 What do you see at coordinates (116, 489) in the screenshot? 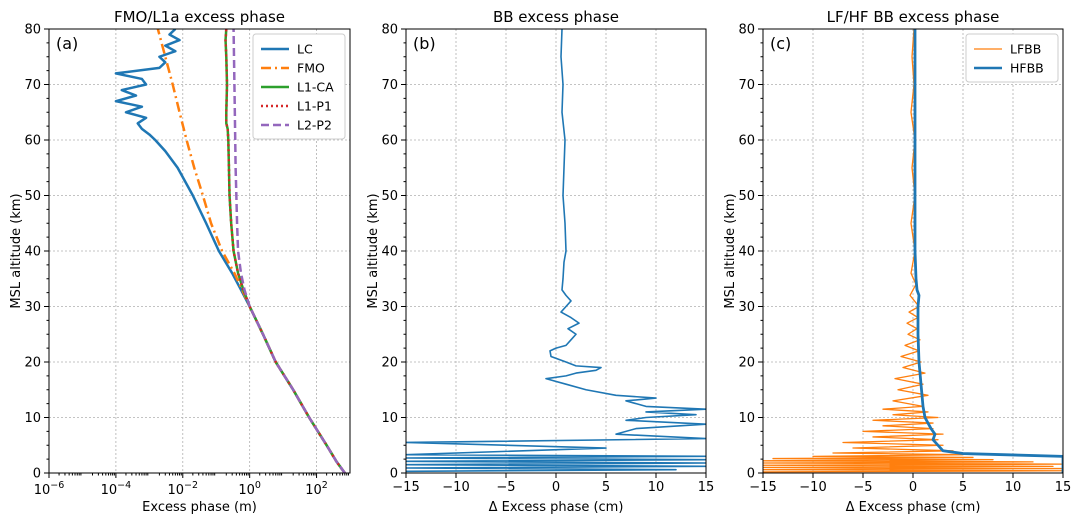
I see `x-tick-label: 10⁻⁴` at bounding box center [116, 489].